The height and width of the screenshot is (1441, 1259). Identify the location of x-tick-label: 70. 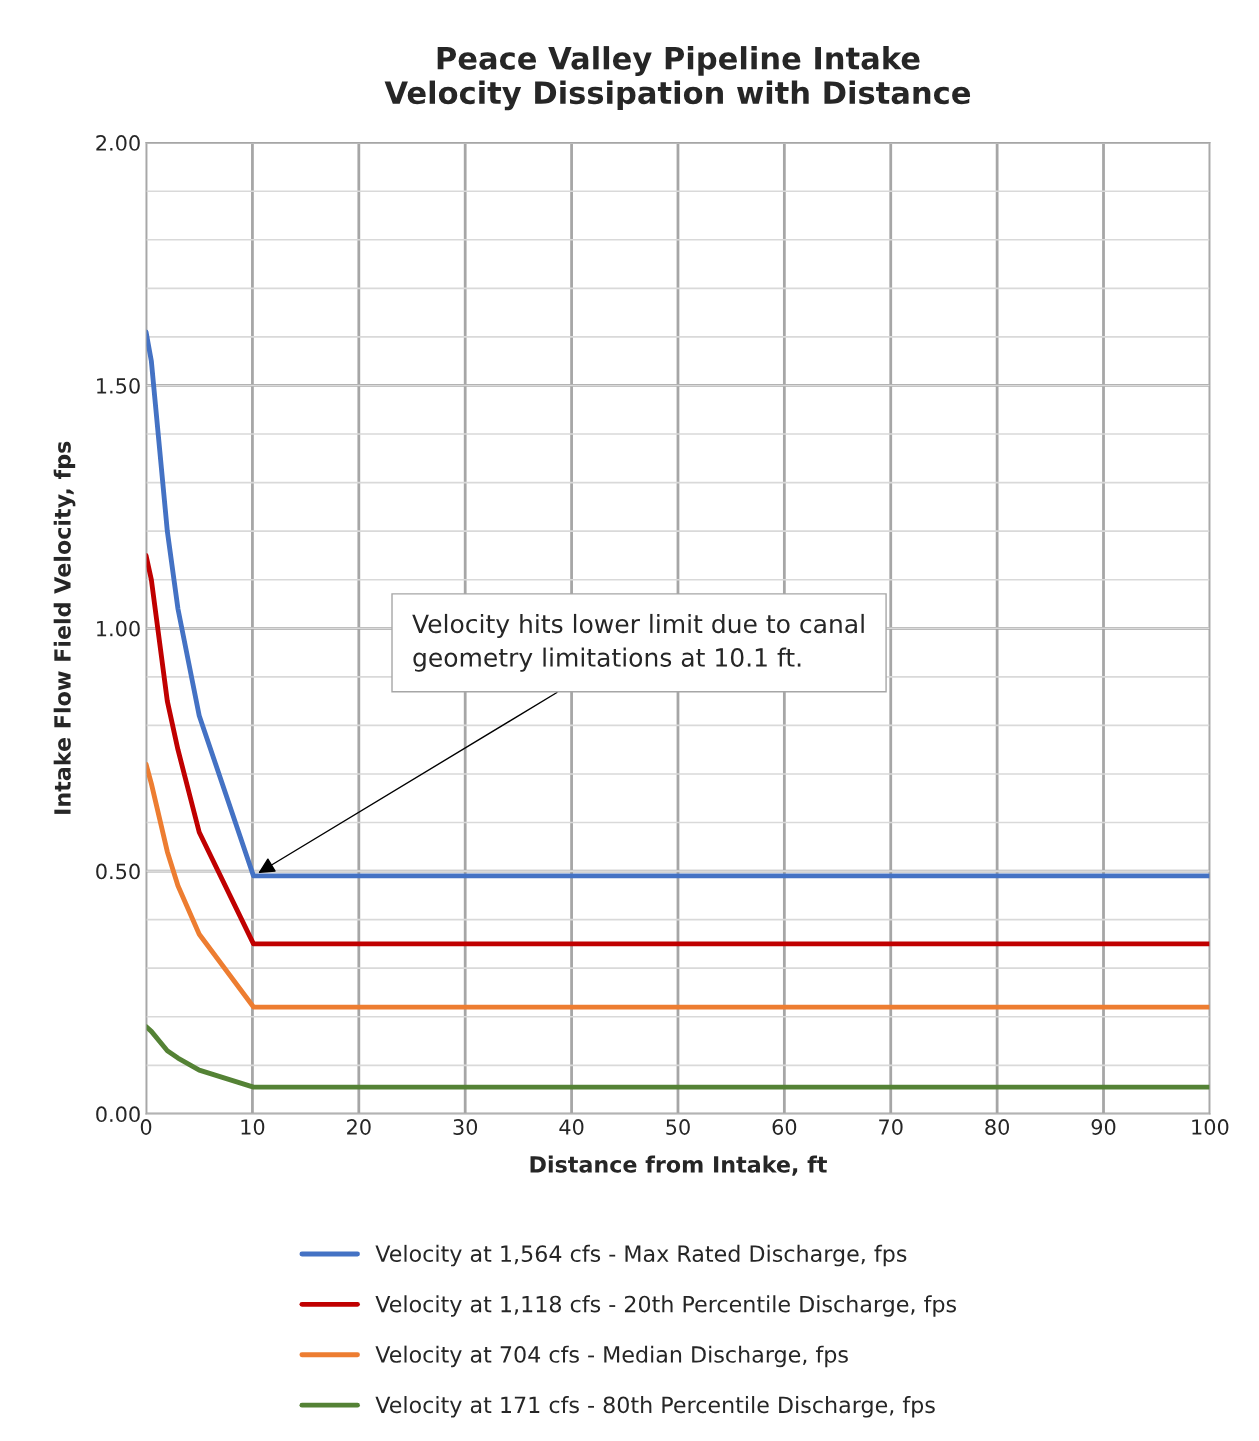
(891, 1127).